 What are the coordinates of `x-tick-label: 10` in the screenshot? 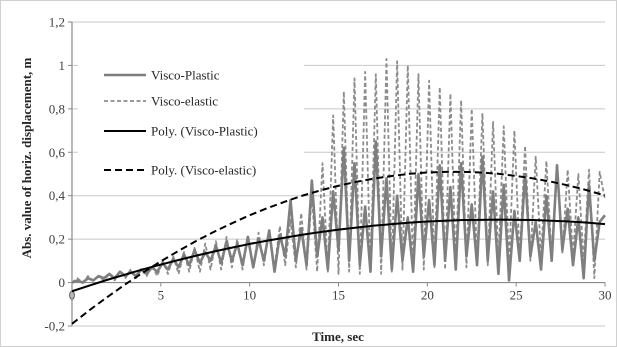 It's located at (249, 295).